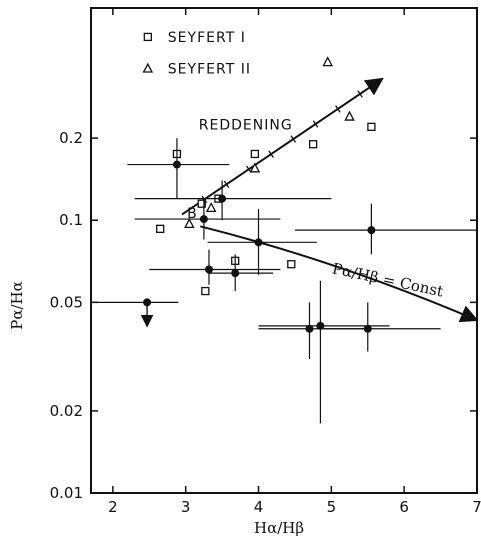  Describe the element at coordinates (246, 126) in the screenshot. I see `reddening-label: REDDENING` at that location.